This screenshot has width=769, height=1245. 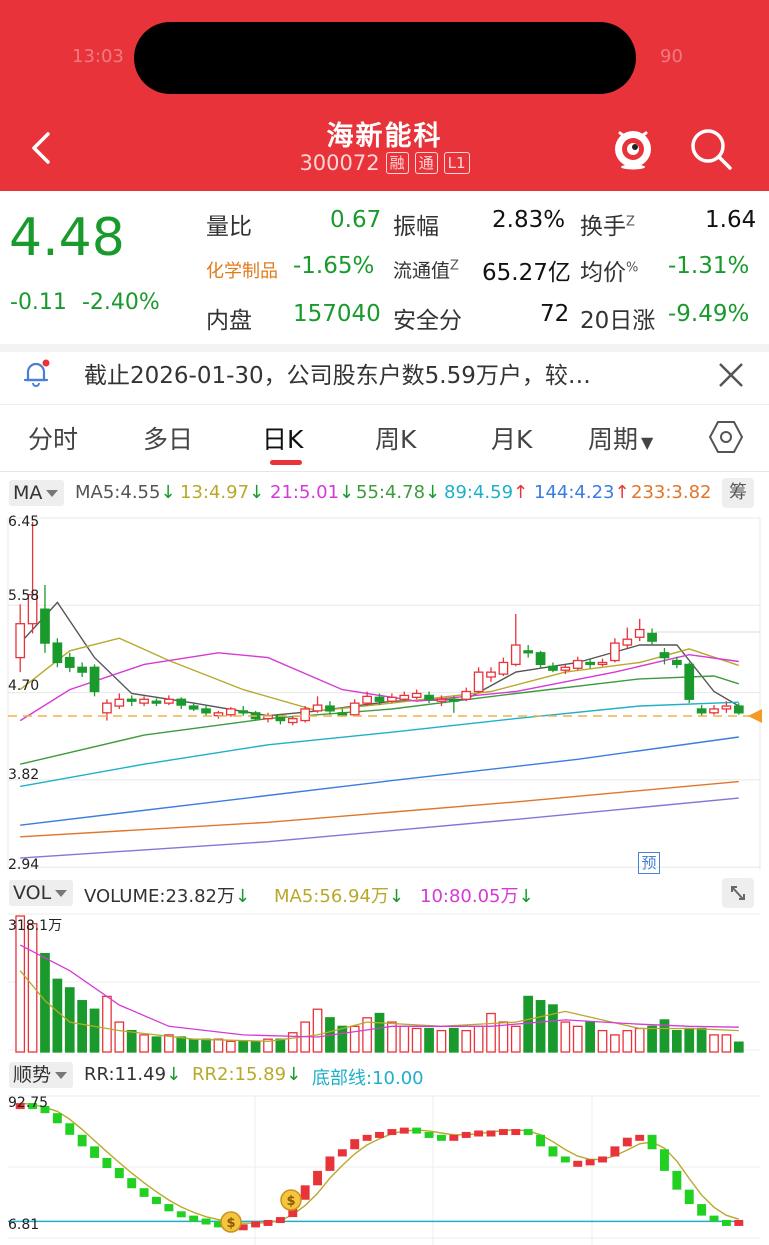 What do you see at coordinates (384, 1168) in the screenshot?
I see `trend-indicator-chart: $$` at bounding box center [384, 1168].